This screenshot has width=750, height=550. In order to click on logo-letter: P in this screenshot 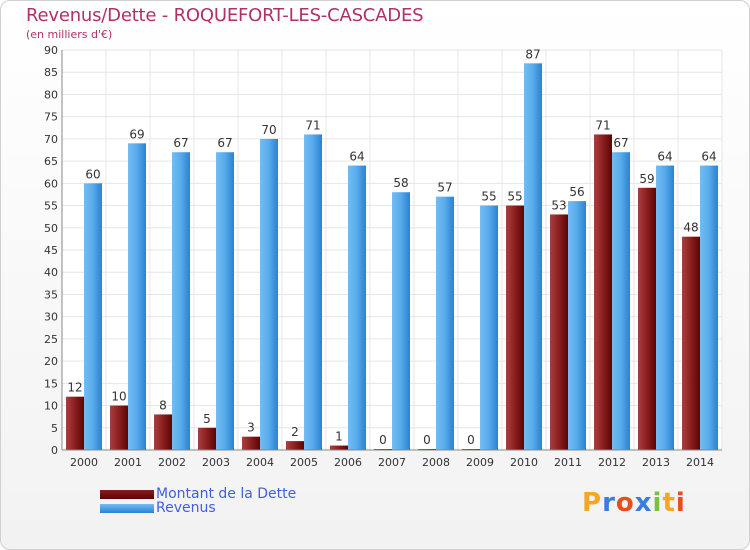, I will do `click(592, 503)`.